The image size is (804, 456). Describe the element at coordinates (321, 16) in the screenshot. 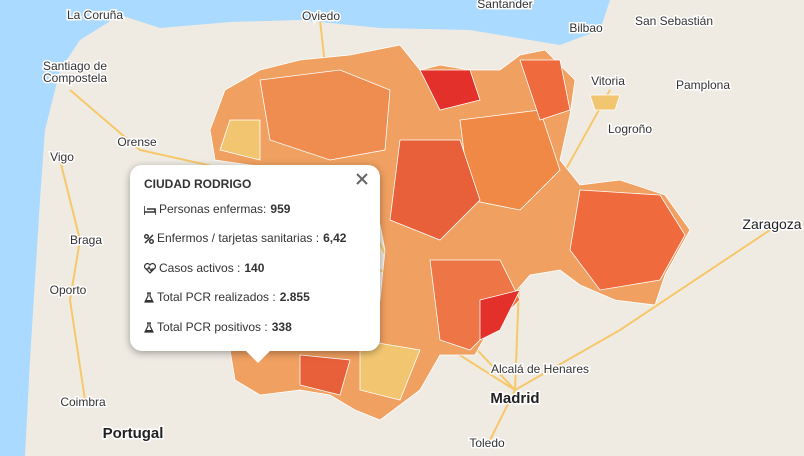

I see `place-label: Oviedo` at that location.